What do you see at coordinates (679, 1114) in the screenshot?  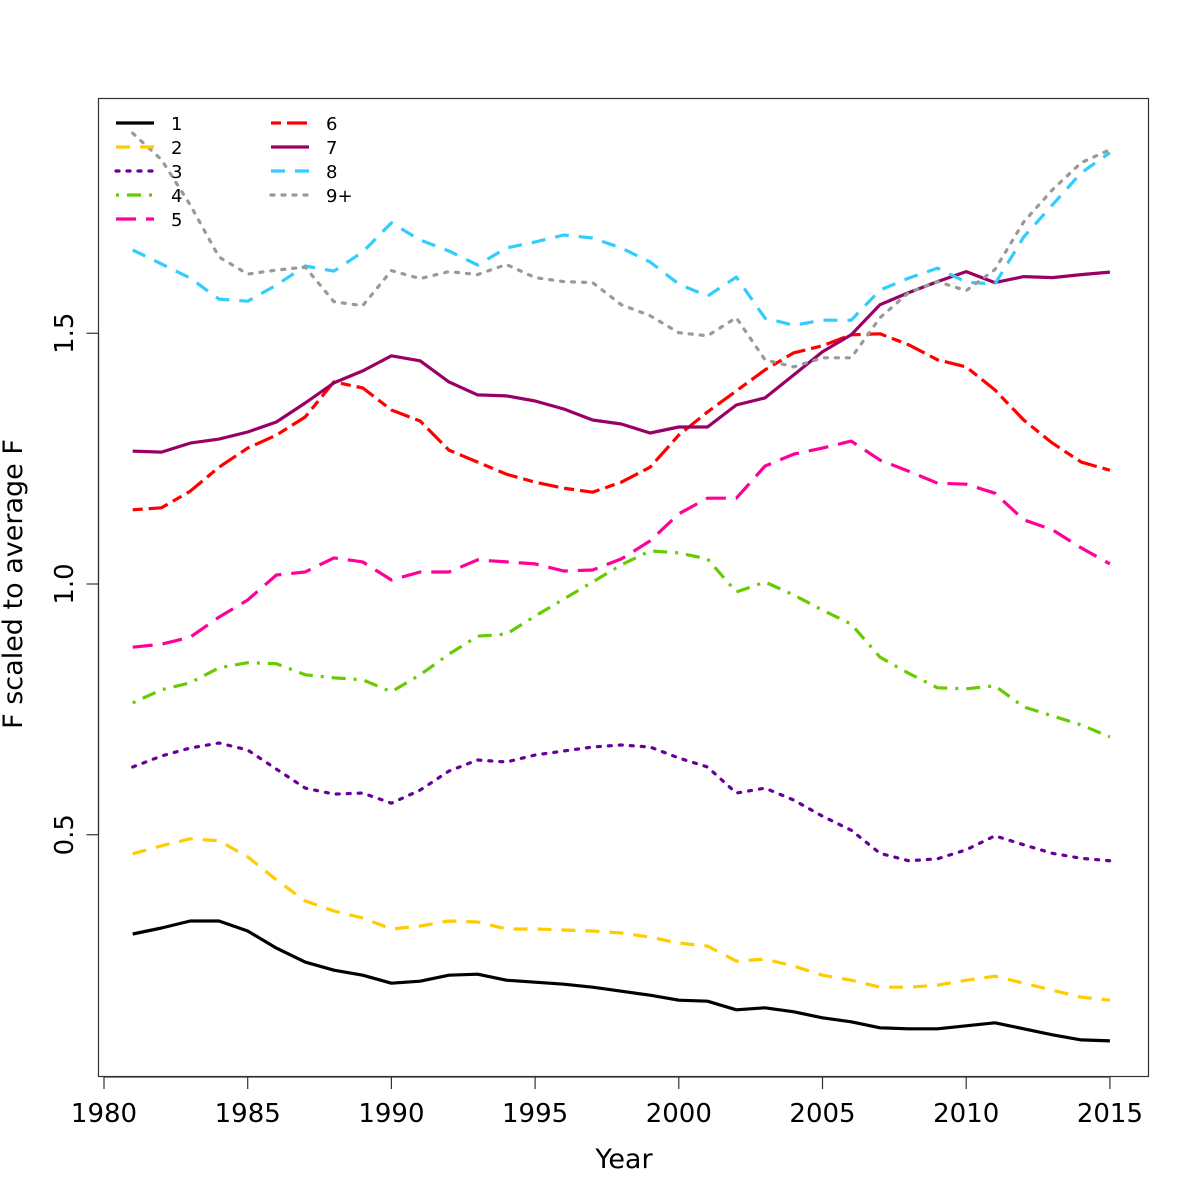 I see `x-tick-label: 2000` at bounding box center [679, 1114].